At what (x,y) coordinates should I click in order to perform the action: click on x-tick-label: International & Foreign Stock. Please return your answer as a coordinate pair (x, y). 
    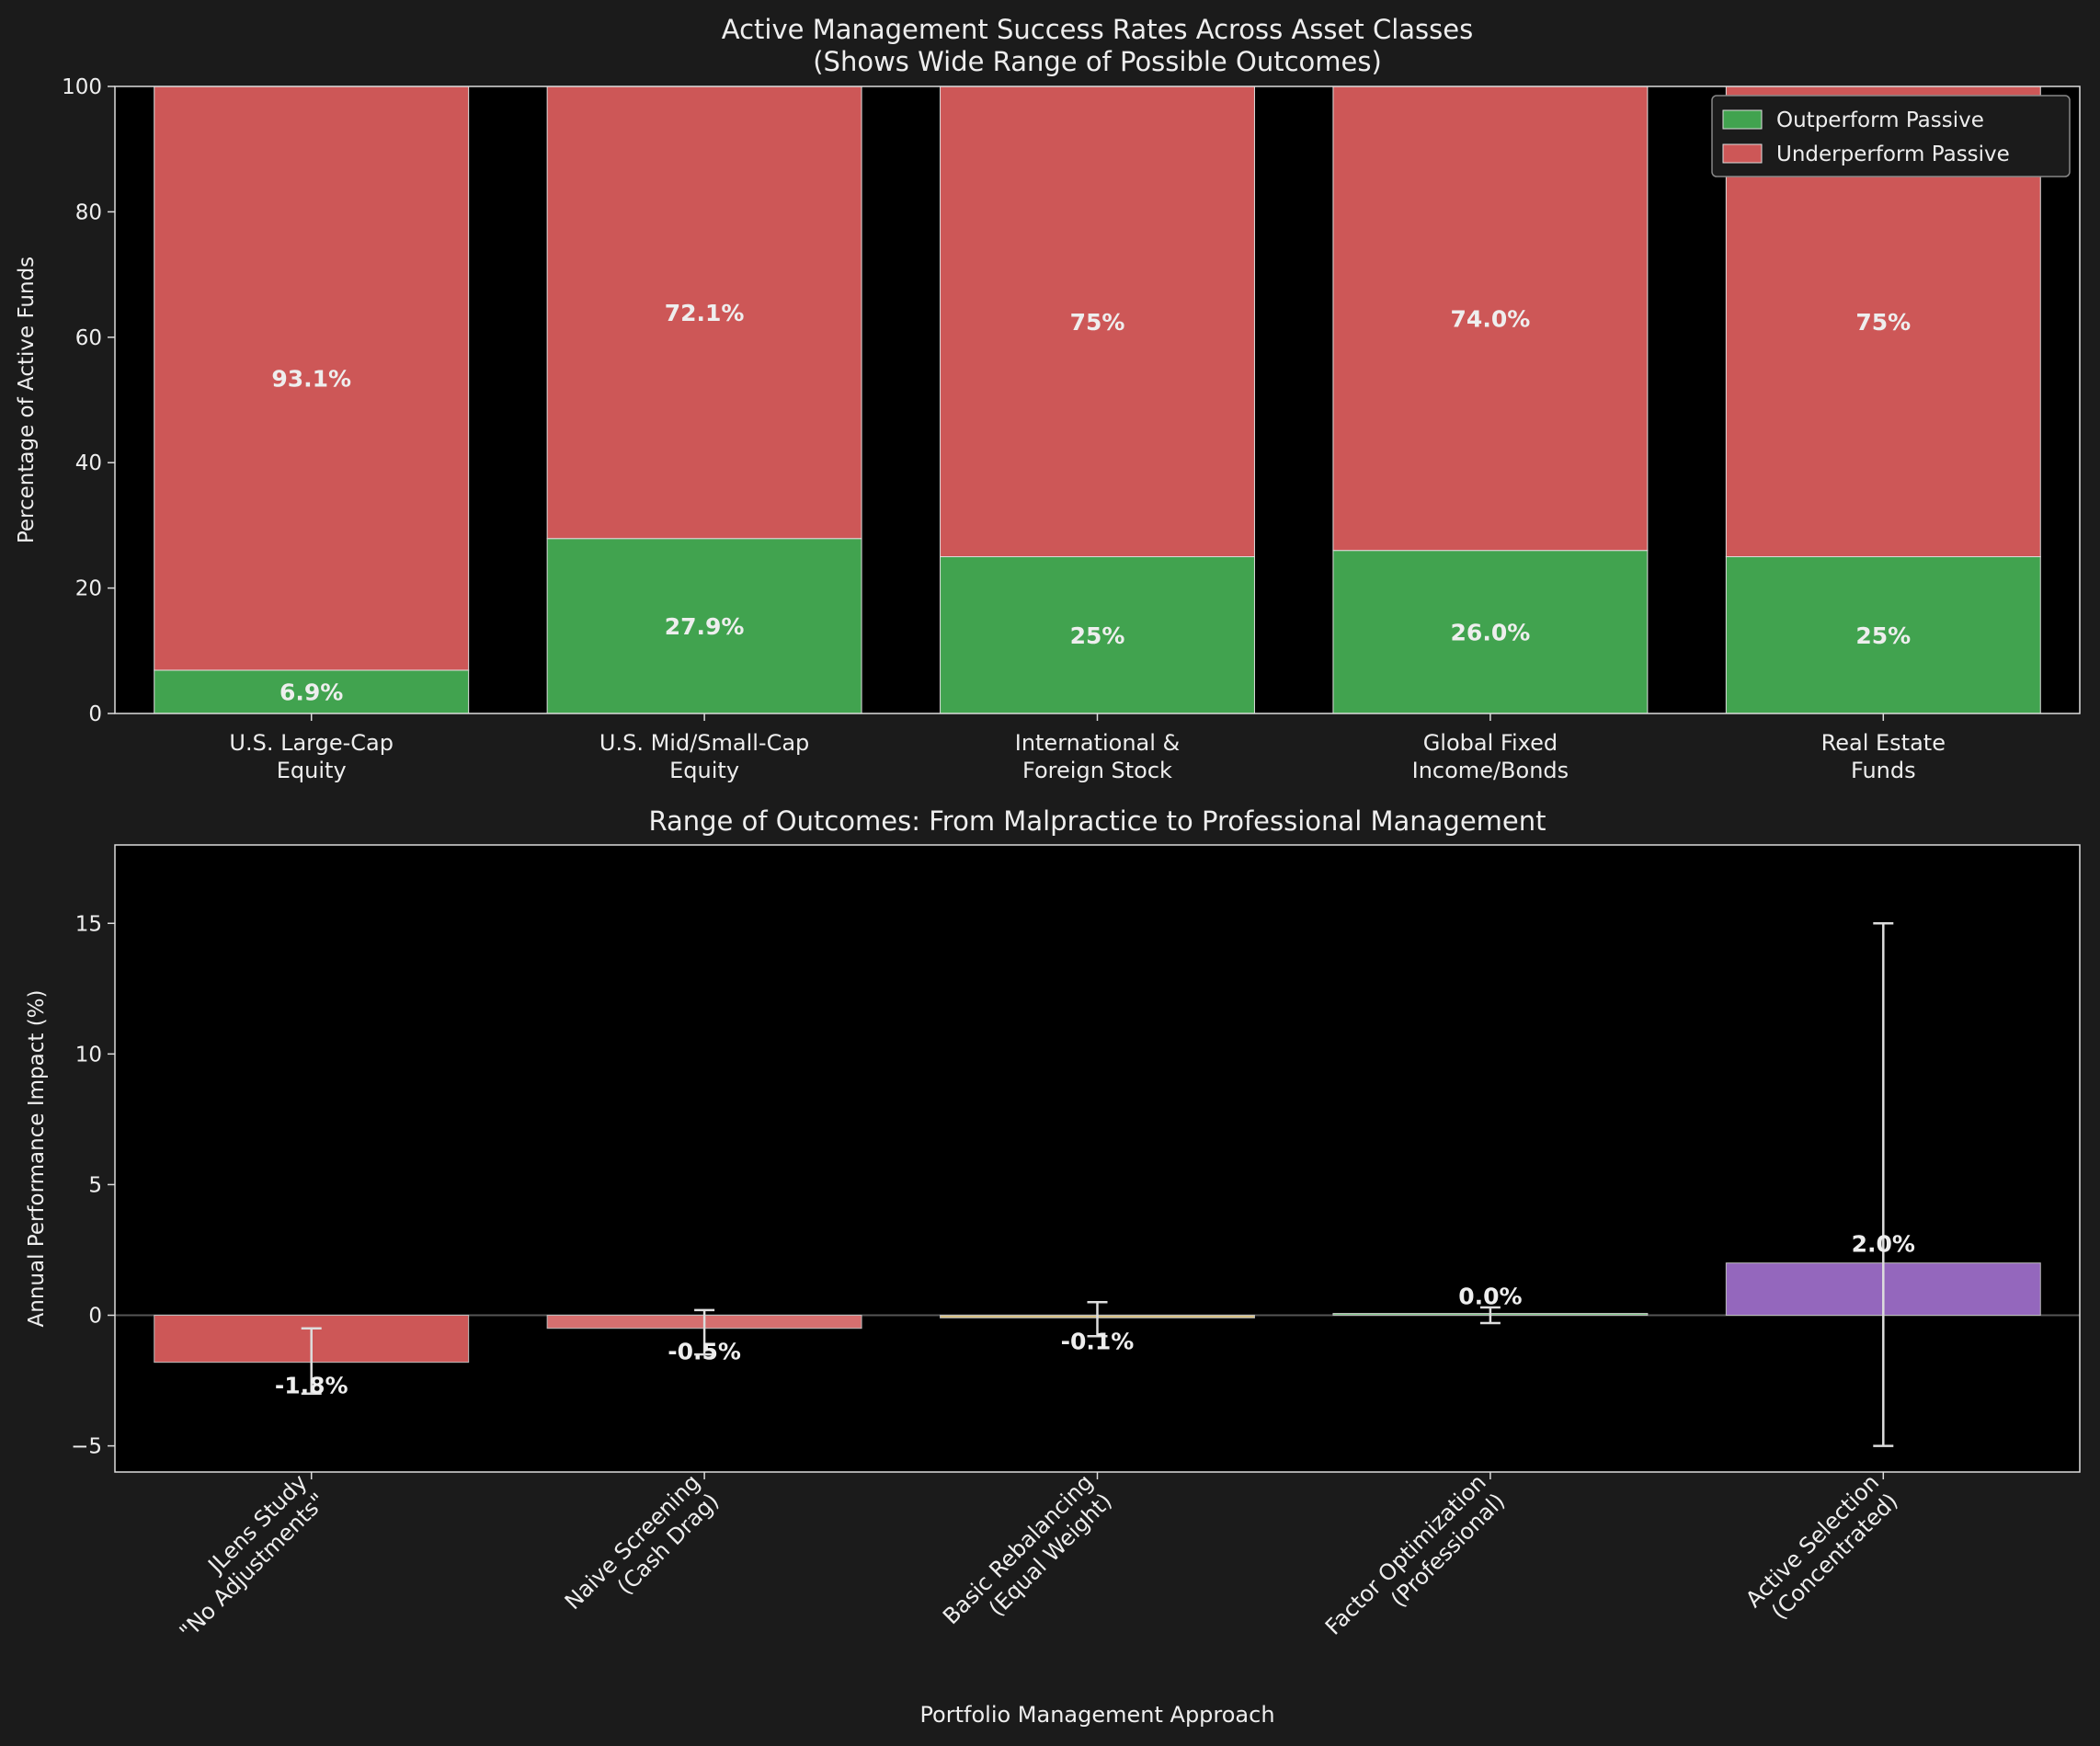
    Looking at the image, I should click on (1098, 756).